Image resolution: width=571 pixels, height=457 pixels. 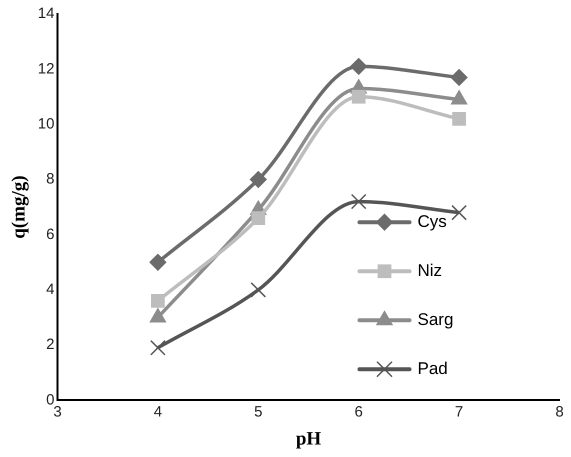 What do you see at coordinates (46, 13) in the screenshot?
I see `y-tick-label: 14` at bounding box center [46, 13].